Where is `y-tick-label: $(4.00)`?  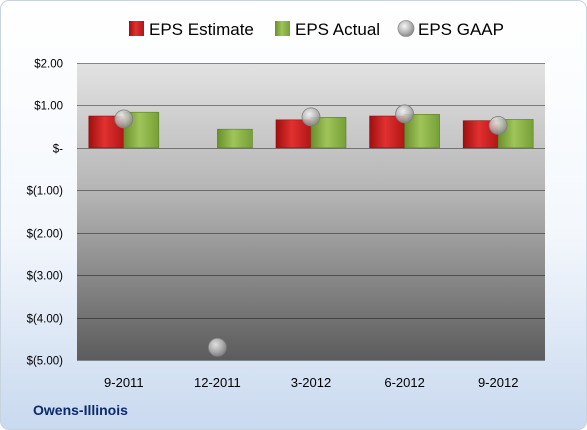 y-tick-label: $(4.00) is located at coordinates (45, 320).